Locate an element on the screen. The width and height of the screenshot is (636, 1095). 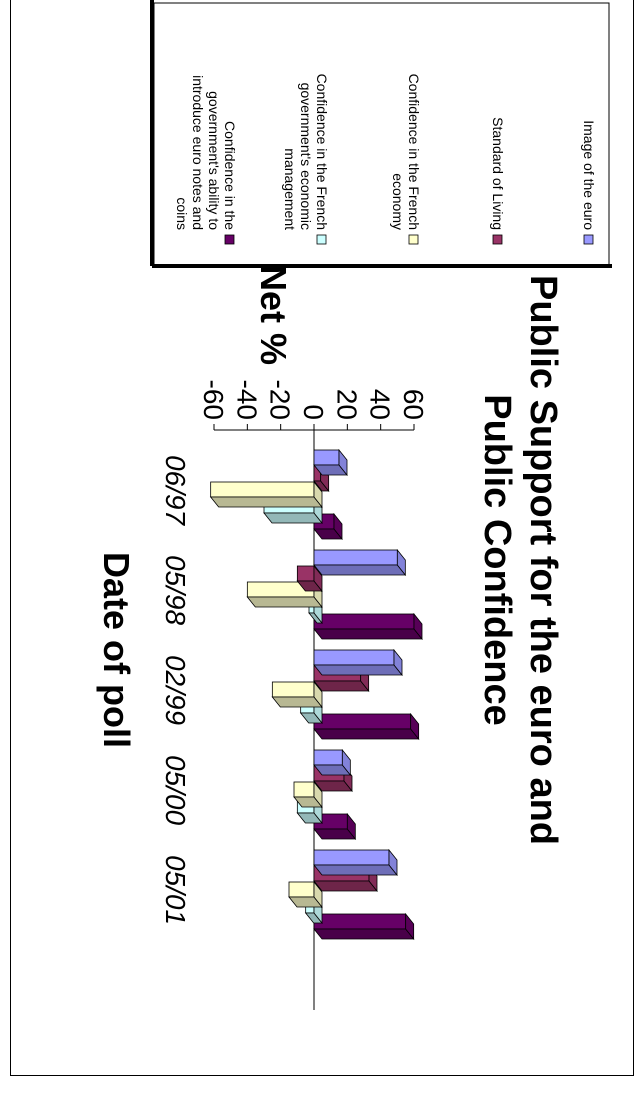
legend-label: introduce euro notes and is located at coordinates (198, 152).